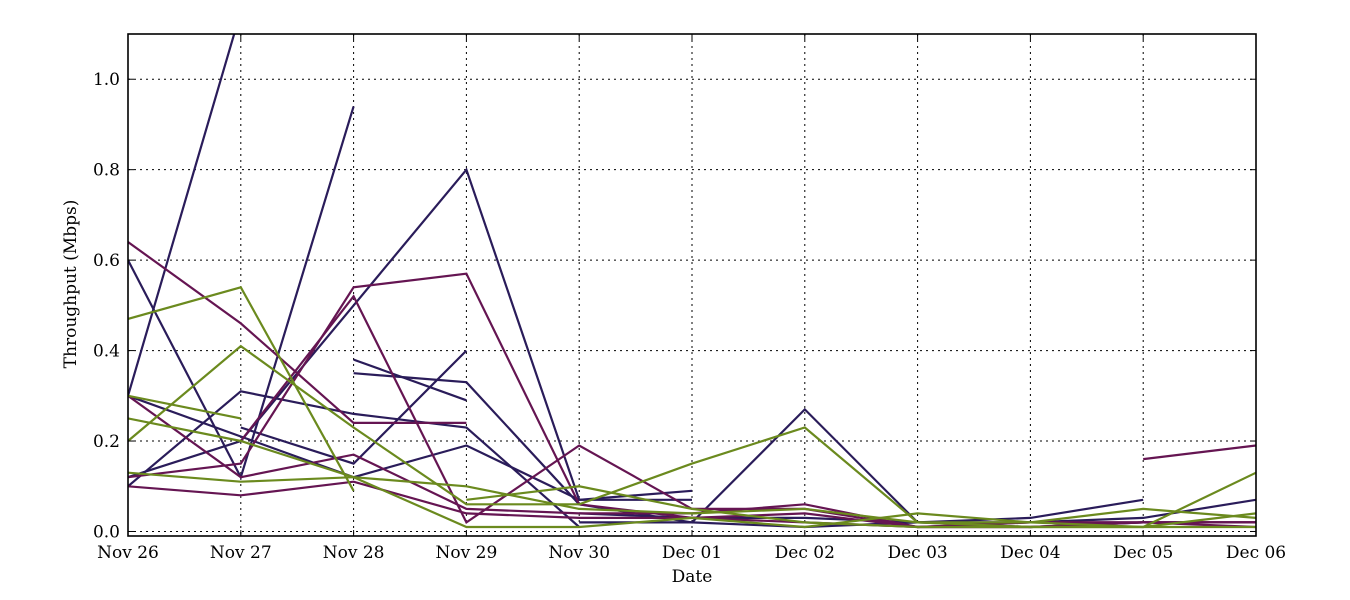 This screenshot has width=1350, height=600. Describe the element at coordinates (106, 261) in the screenshot. I see `y-tick-label: 0.6` at that location.